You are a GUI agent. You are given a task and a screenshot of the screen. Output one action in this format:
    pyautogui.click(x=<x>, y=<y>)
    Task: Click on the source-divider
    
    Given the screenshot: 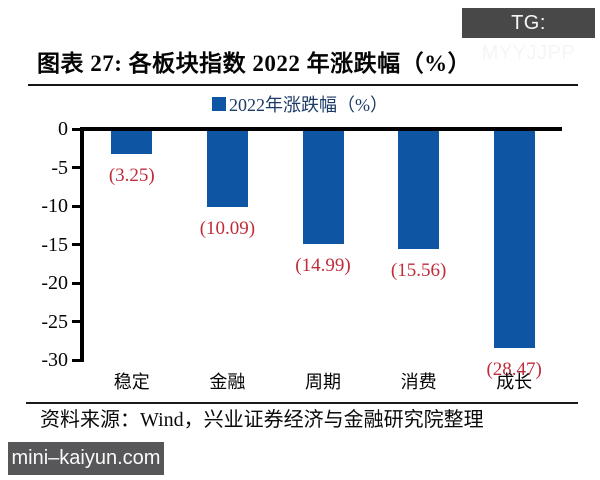 What is the action you would take?
    pyautogui.click(x=302, y=403)
    